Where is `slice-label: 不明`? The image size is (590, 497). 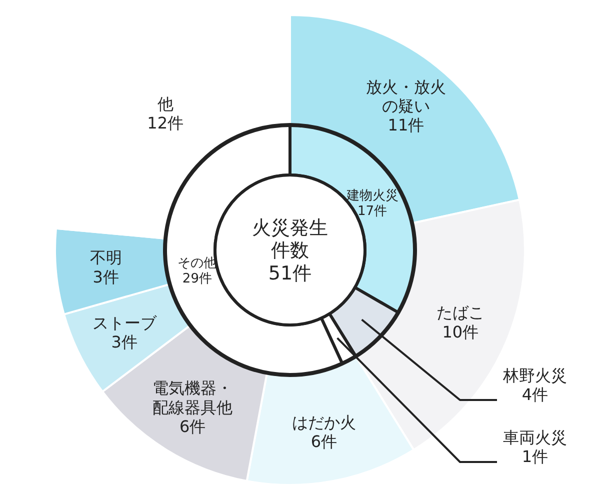 slice-label: 不明 is located at coordinates (106, 258).